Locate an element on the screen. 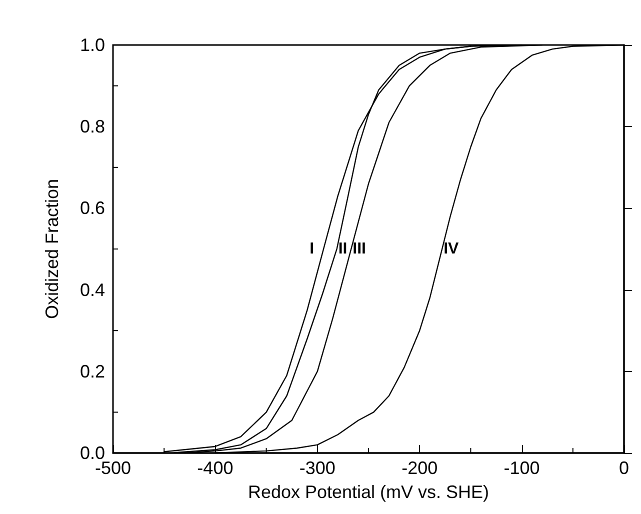 This screenshot has width=641, height=514. x-axis-title: Redox Potential (mV vs. SHE) is located at coordinates (369, 492).